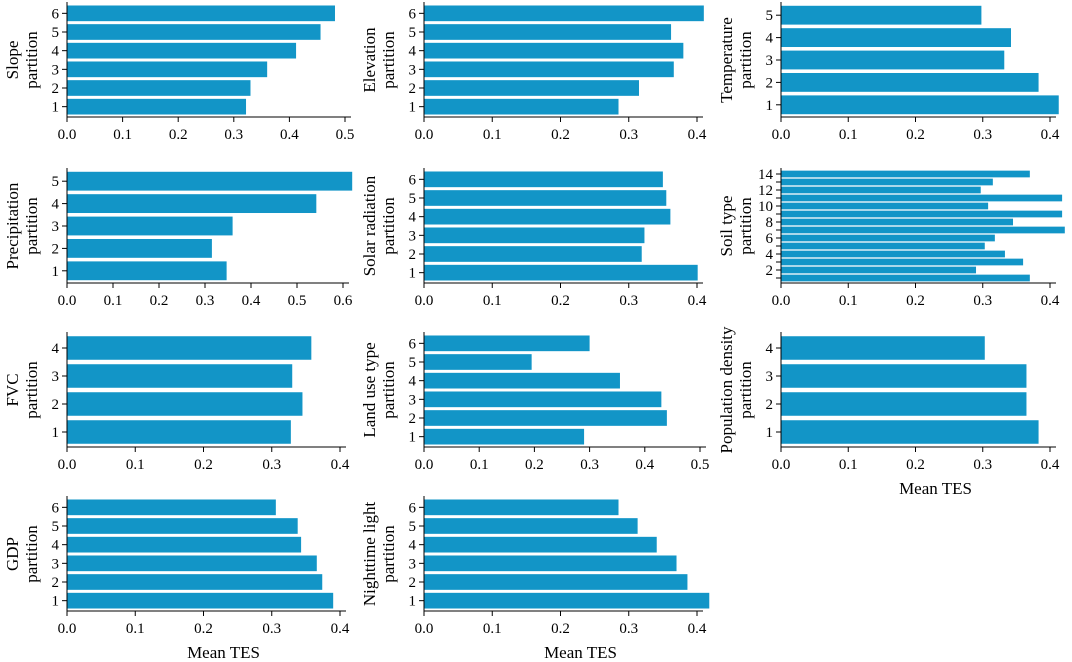  What do you see at coordinates (781, 135) in the screenshot?
I see `temperature-xtick-label-0: 0.0` at bounding box center [781, 135].